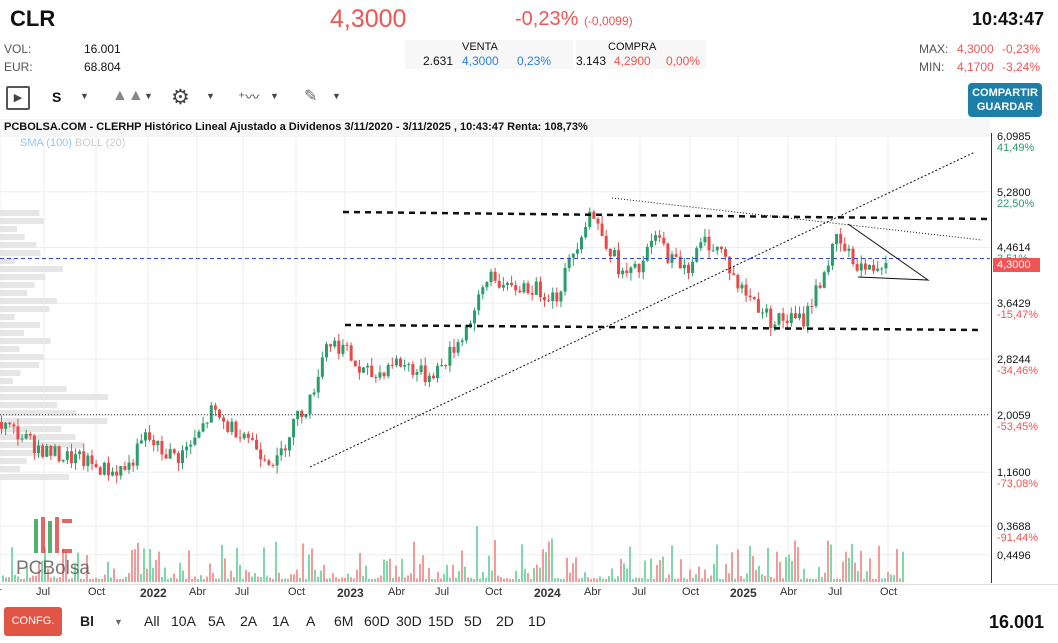 This screenshot has width=1058, height=643. I want to click on y-tick-pct: -53,45%, so click(1017, 426).